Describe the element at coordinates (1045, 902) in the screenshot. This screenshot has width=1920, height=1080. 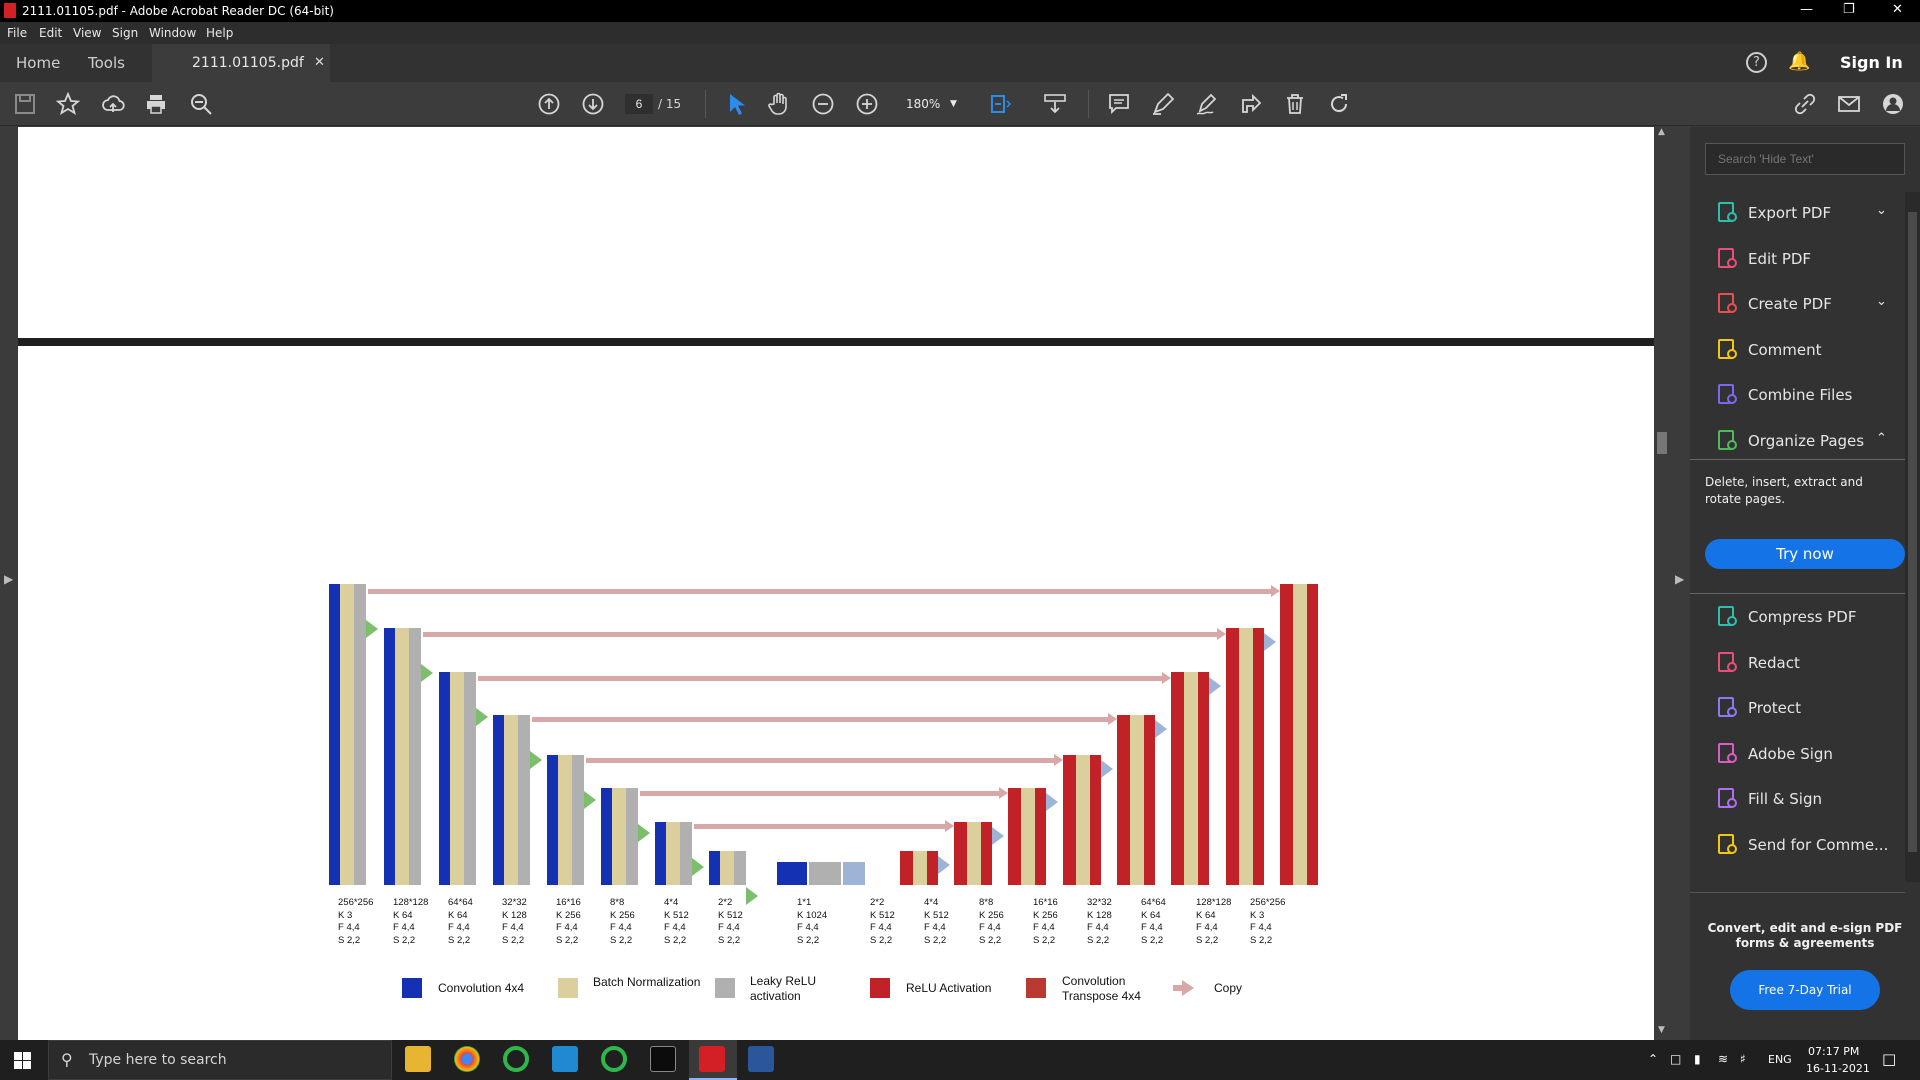
I see `layer-spec-line: 16*16` at that location.